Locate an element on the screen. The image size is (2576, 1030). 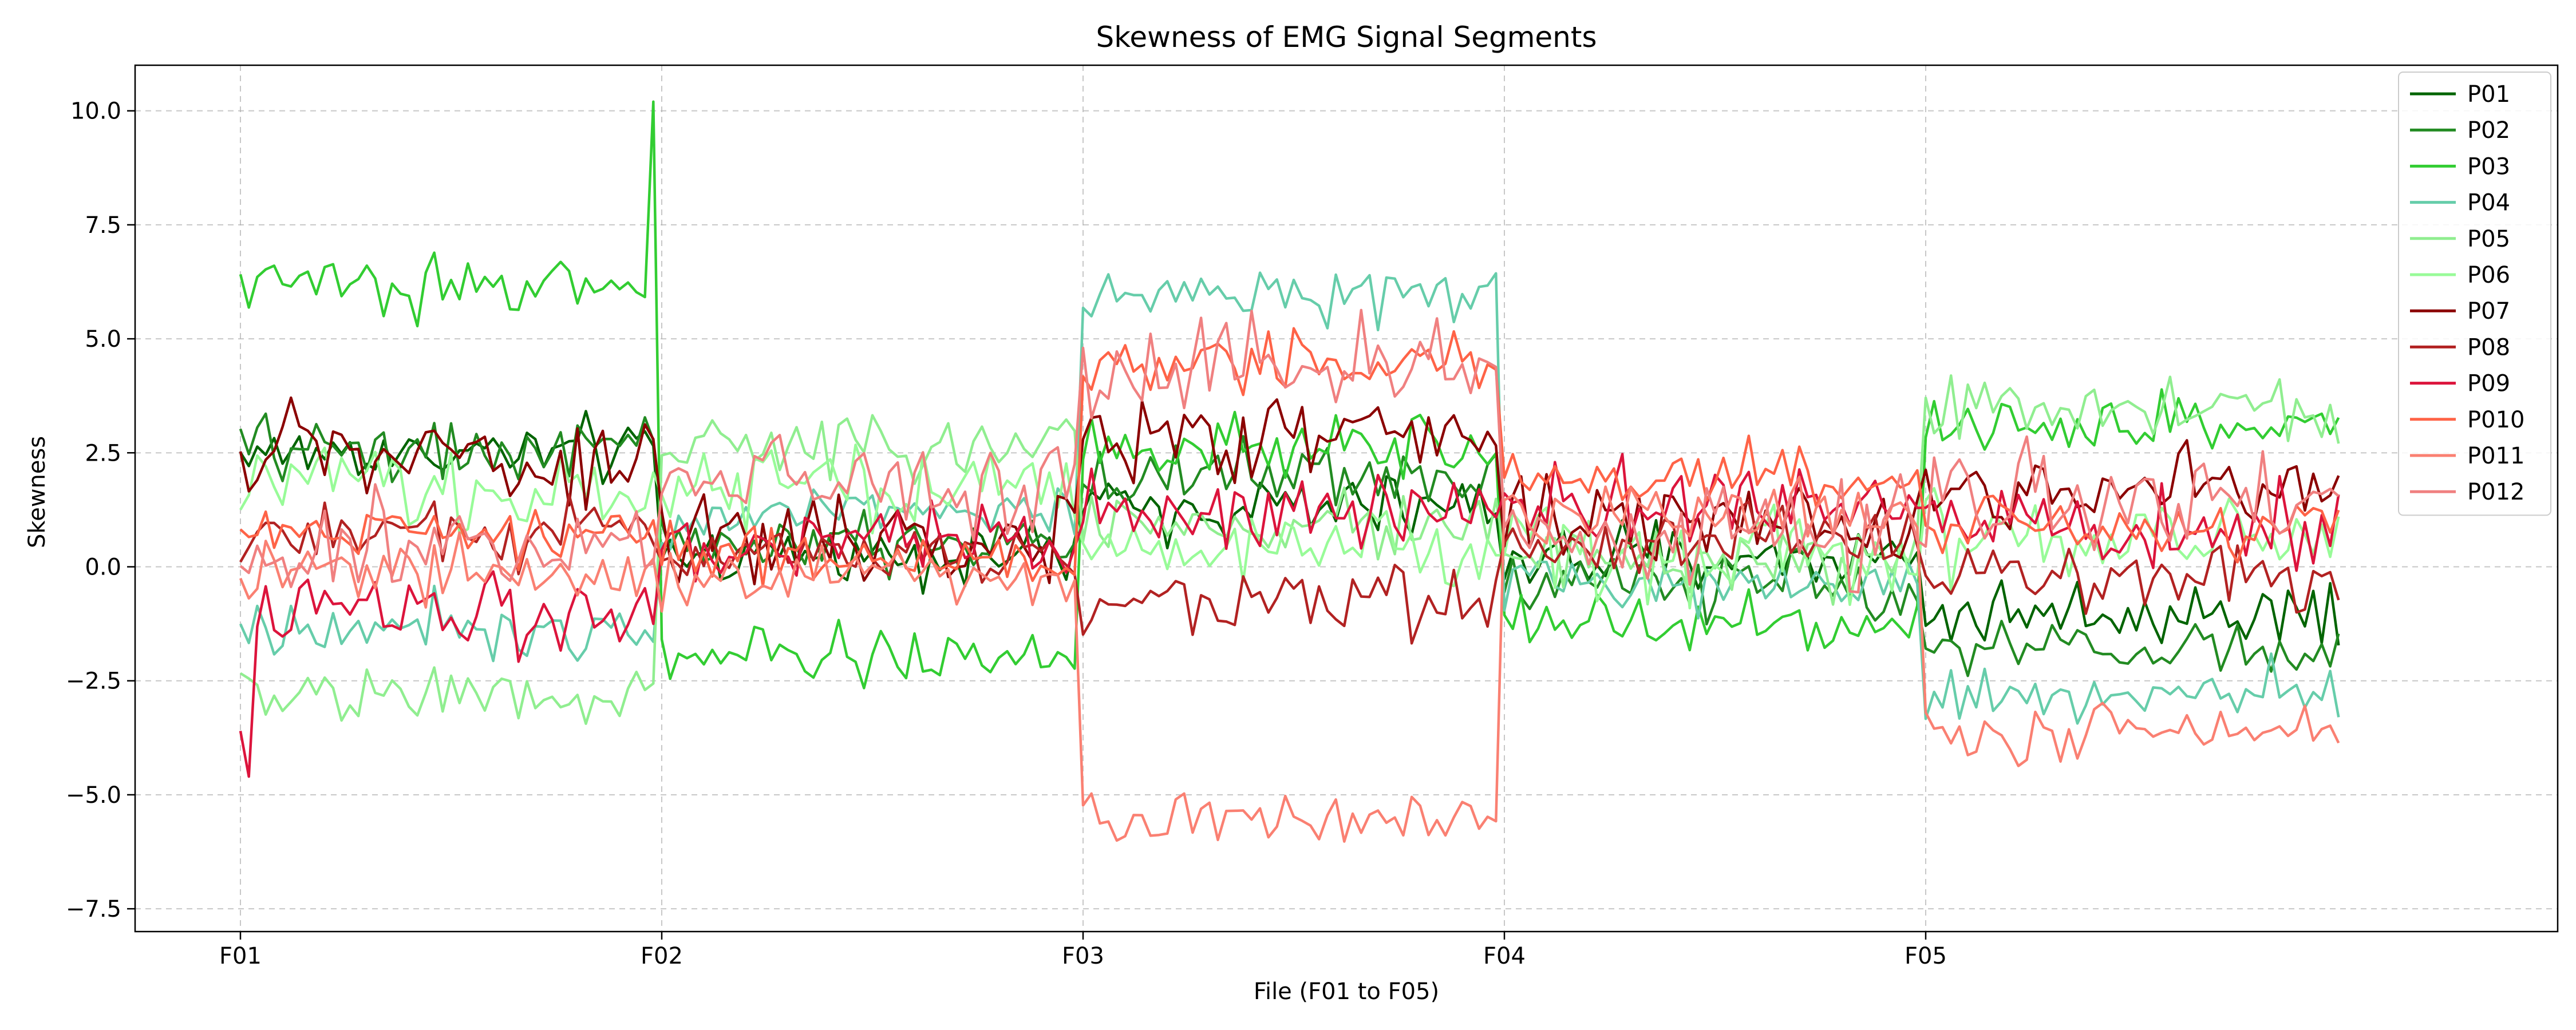
x-tick-label: F01 is located at coordinates (240, 956).